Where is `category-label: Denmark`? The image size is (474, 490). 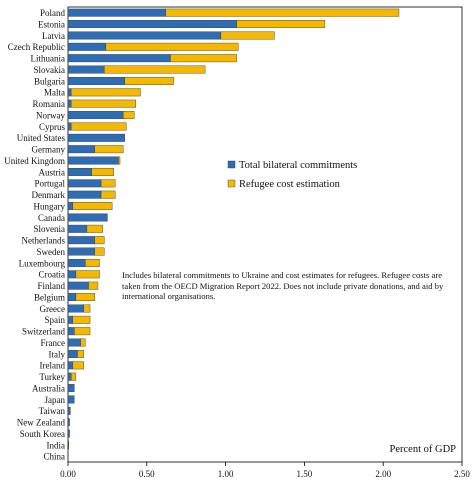
category-label: Denmark is located at coordinates (49, 195).